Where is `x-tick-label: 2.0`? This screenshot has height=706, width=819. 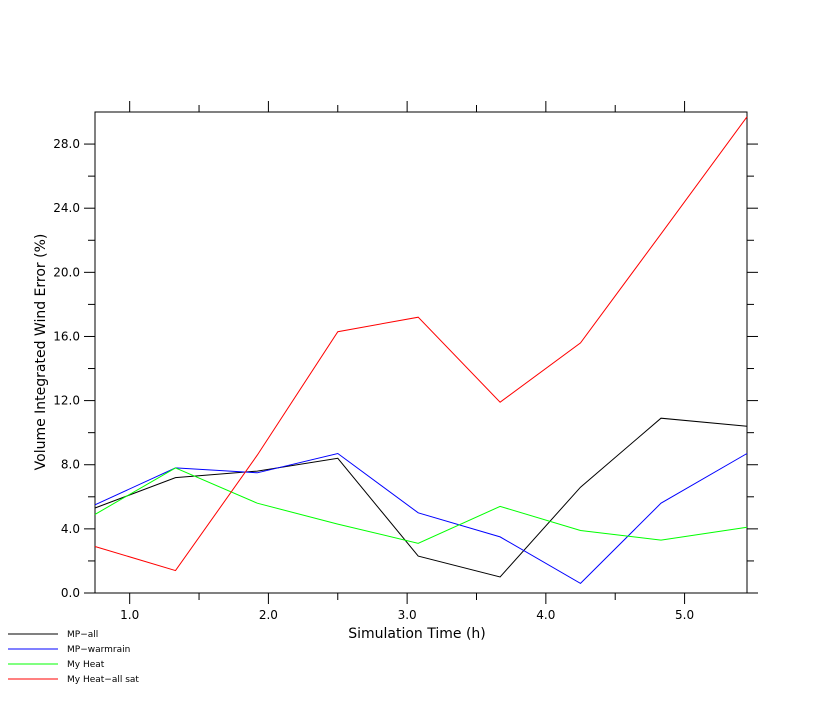 x-tick-label: 2.0 is located at coordinates (268, 615).